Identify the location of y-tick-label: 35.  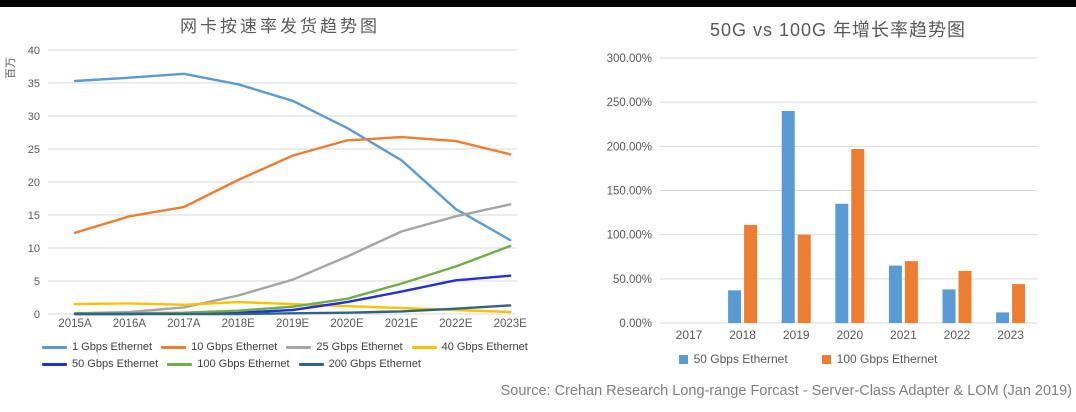
(34, 84).